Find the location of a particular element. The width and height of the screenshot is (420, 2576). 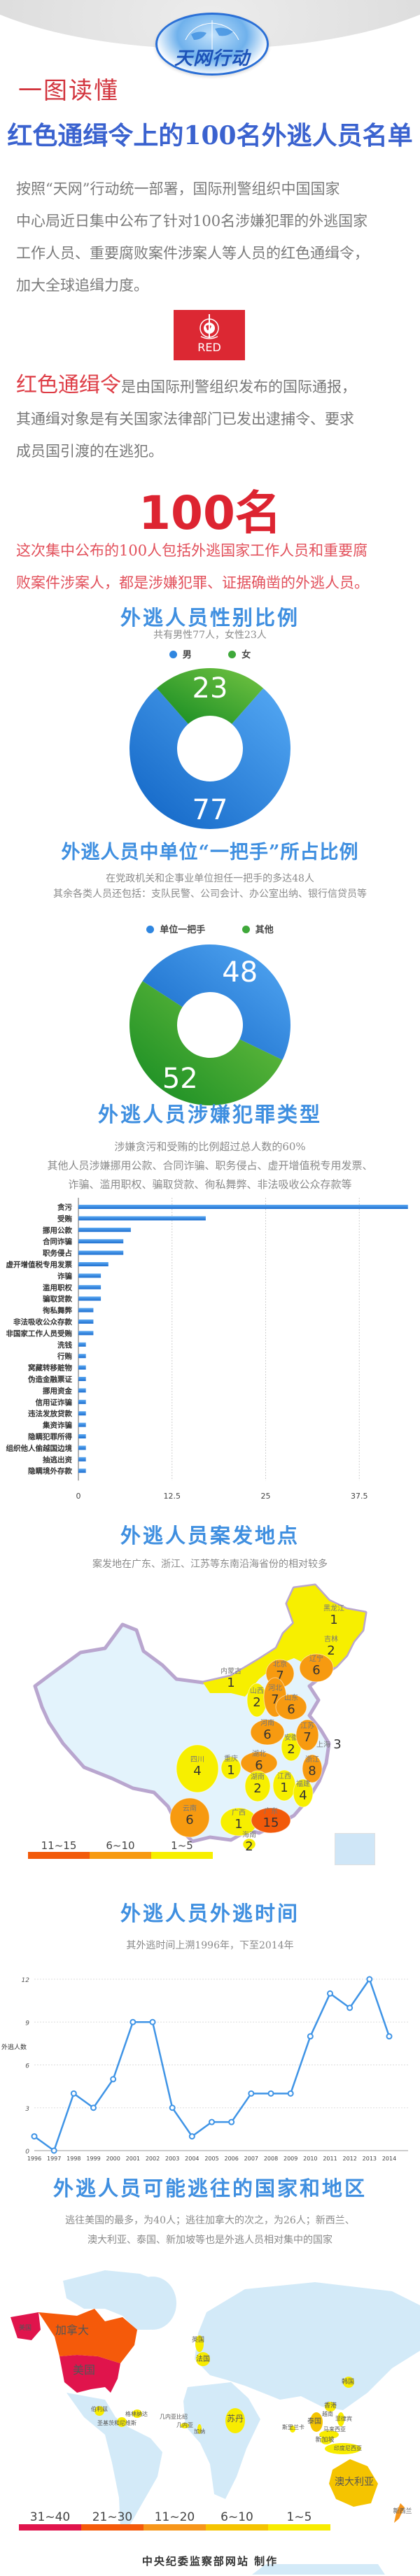

legend-label: 单位一把手 is located at coordinates (183, 930).